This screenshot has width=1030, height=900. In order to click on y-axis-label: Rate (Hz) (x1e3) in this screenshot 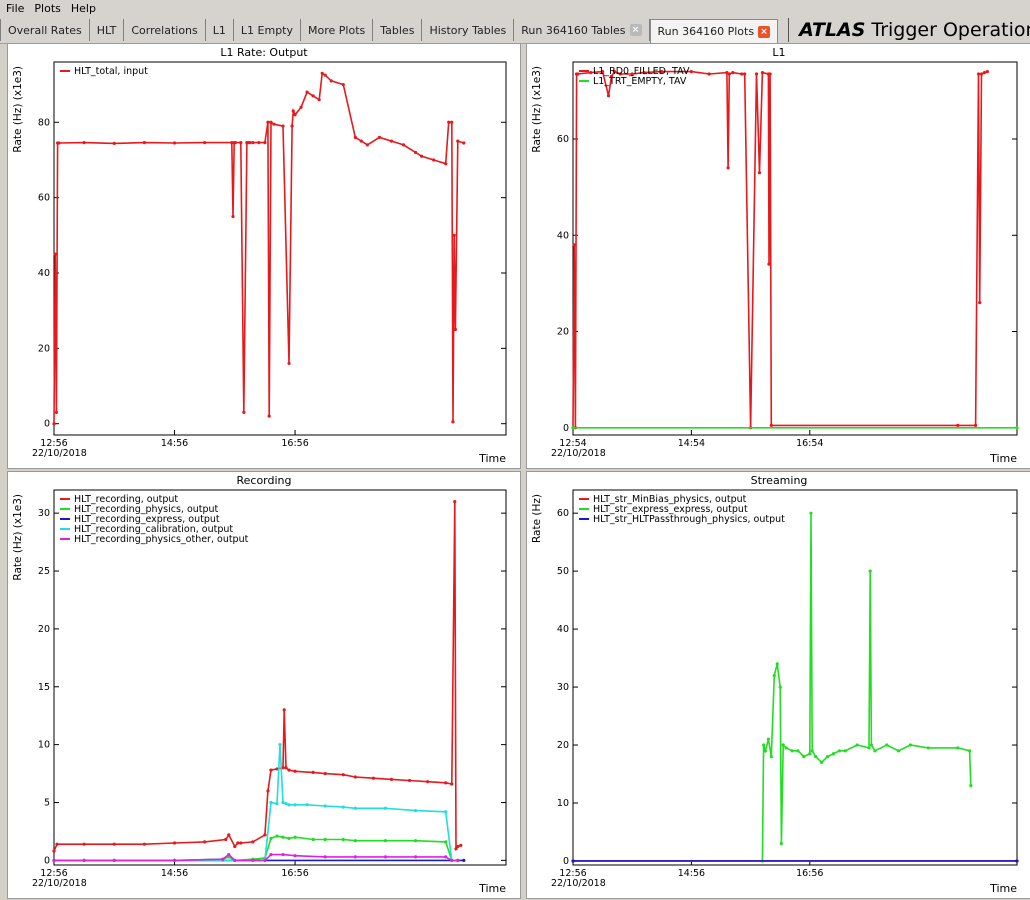, I will do `click(18, 109)`.